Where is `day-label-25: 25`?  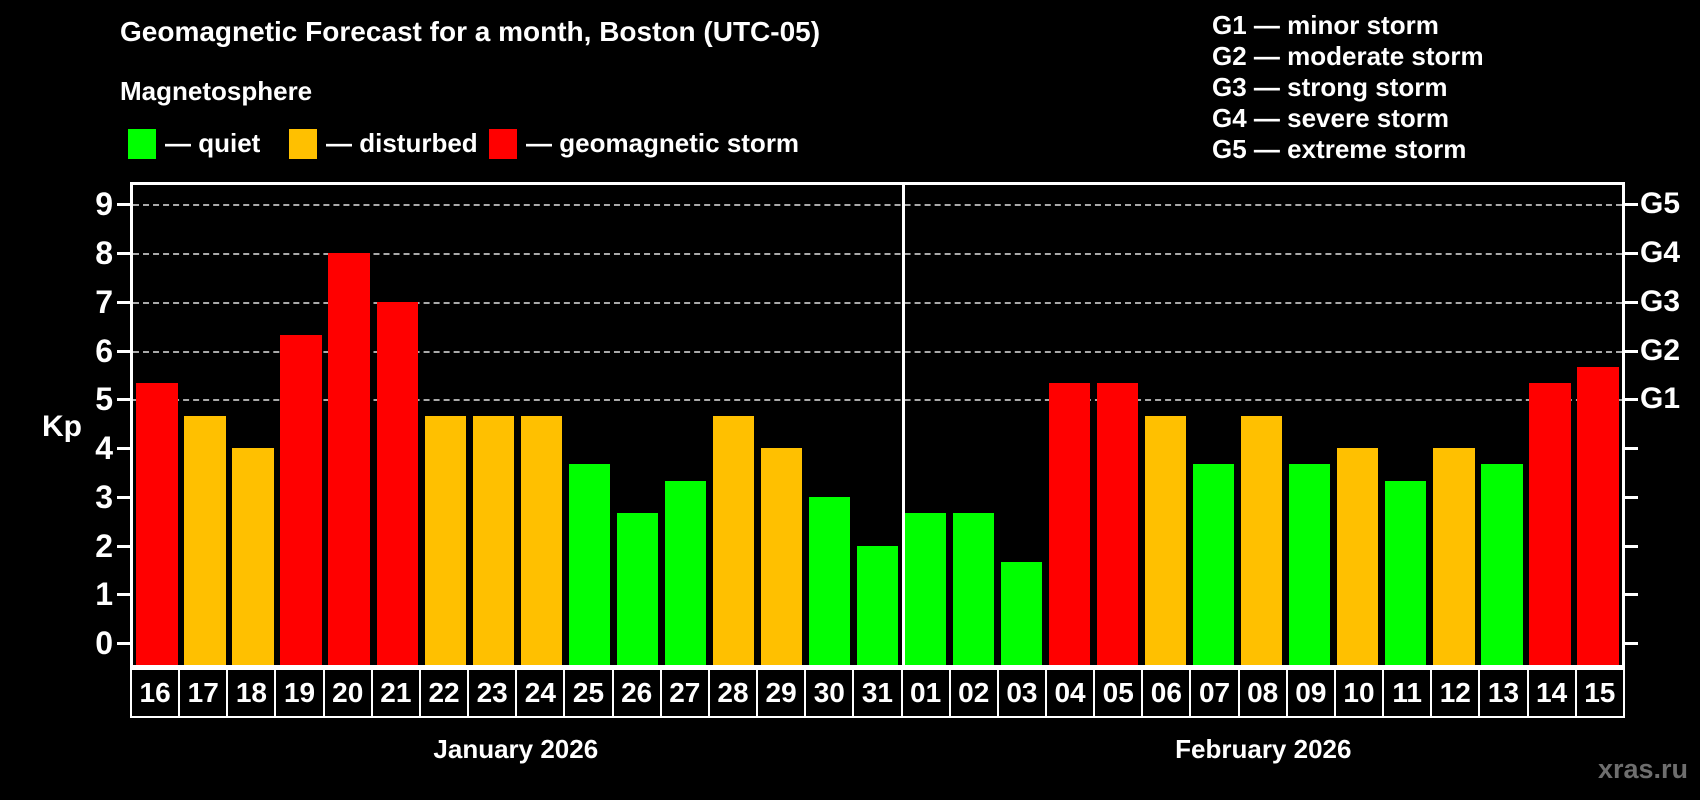 day-label-25: 25 is located at coordinates (588, 693).